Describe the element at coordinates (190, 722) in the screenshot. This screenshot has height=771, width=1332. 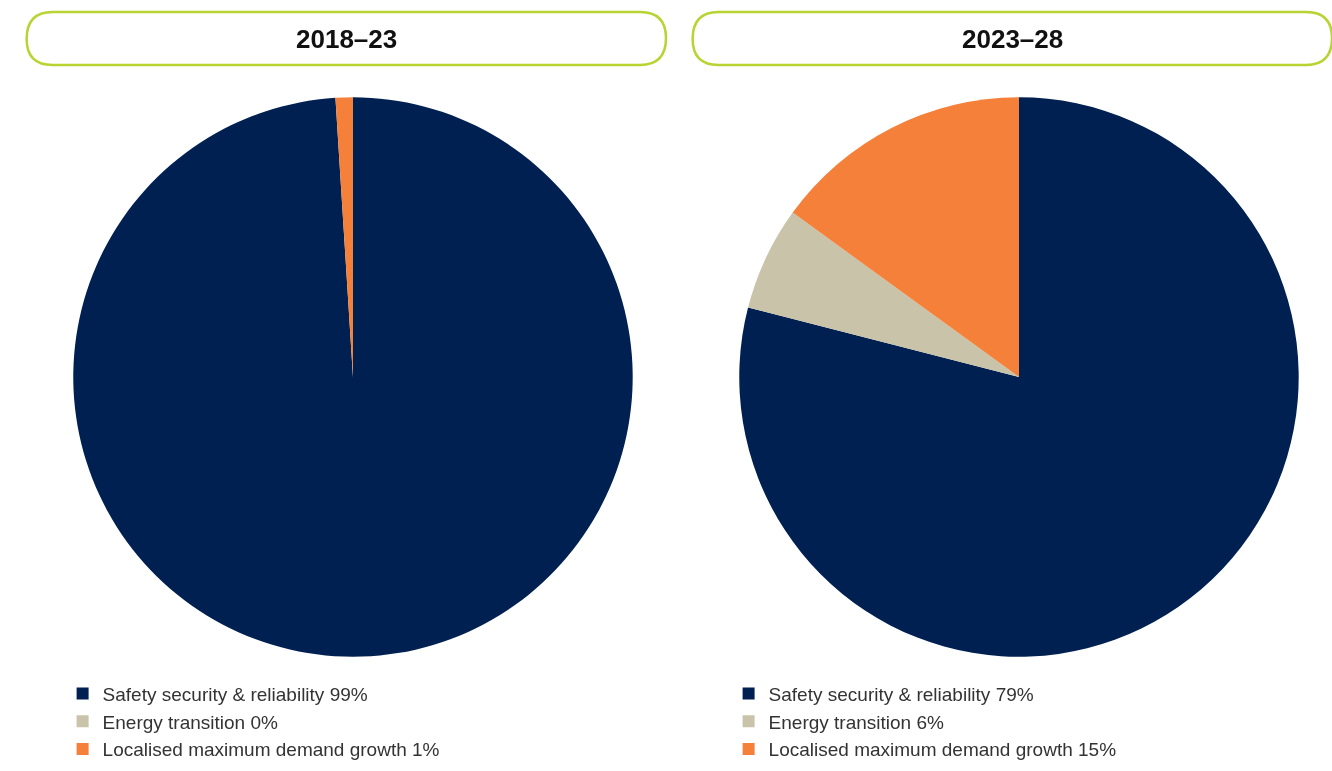
I see `legend-label: Energy transition 0%` at that location.